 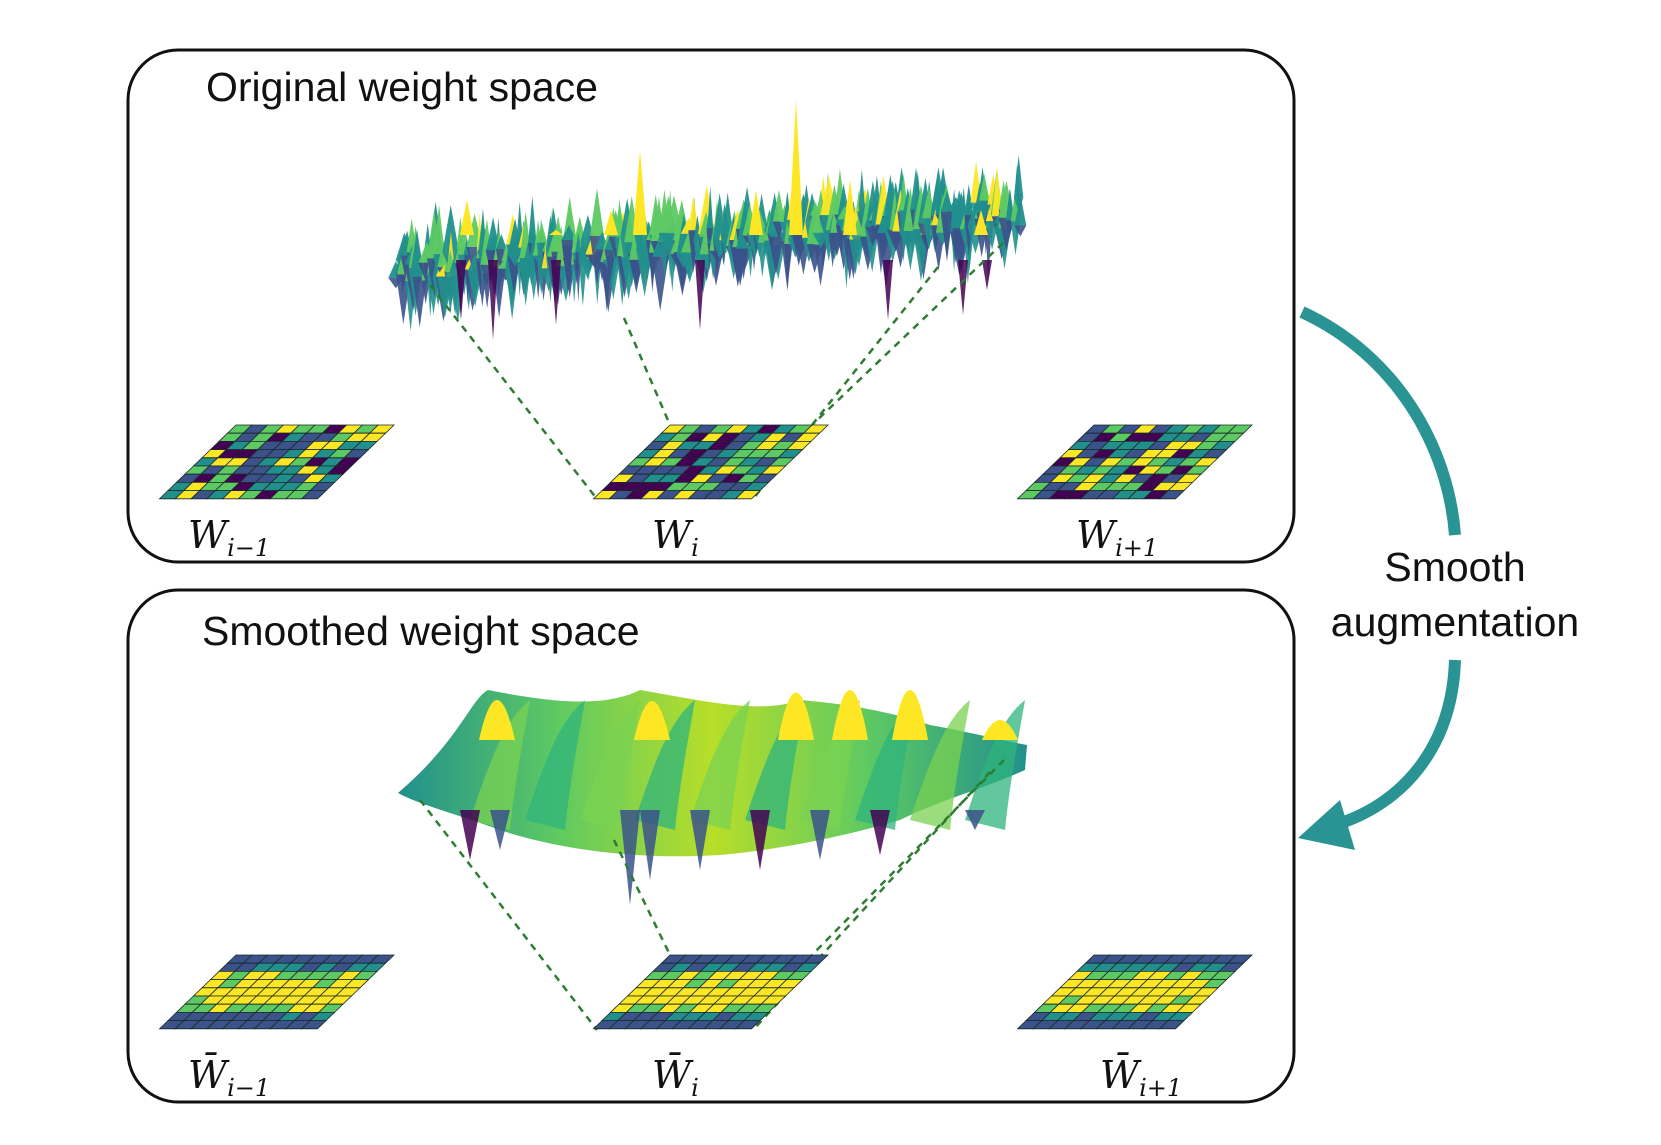 I want to click on panel-title: Smoothed weight space, so click(x=421, y=631).